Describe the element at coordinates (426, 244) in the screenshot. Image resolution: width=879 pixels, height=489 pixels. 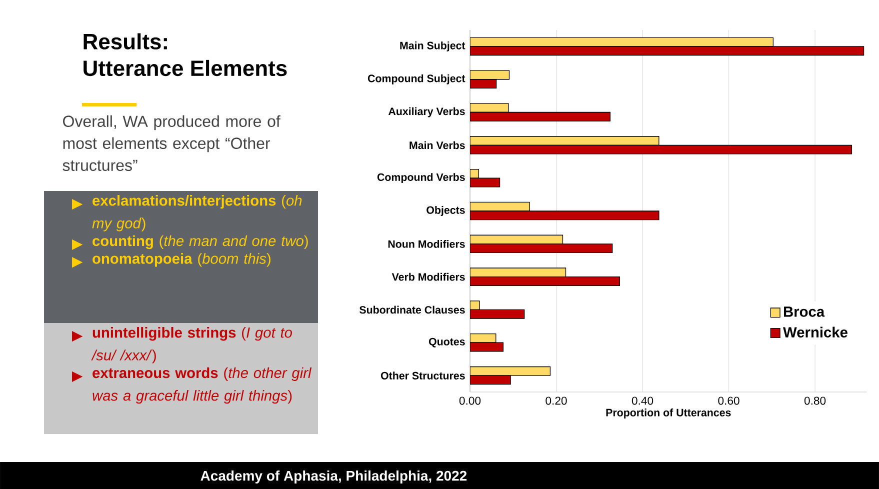
I see `y-tick-label: Noun Modifiers` at that location.